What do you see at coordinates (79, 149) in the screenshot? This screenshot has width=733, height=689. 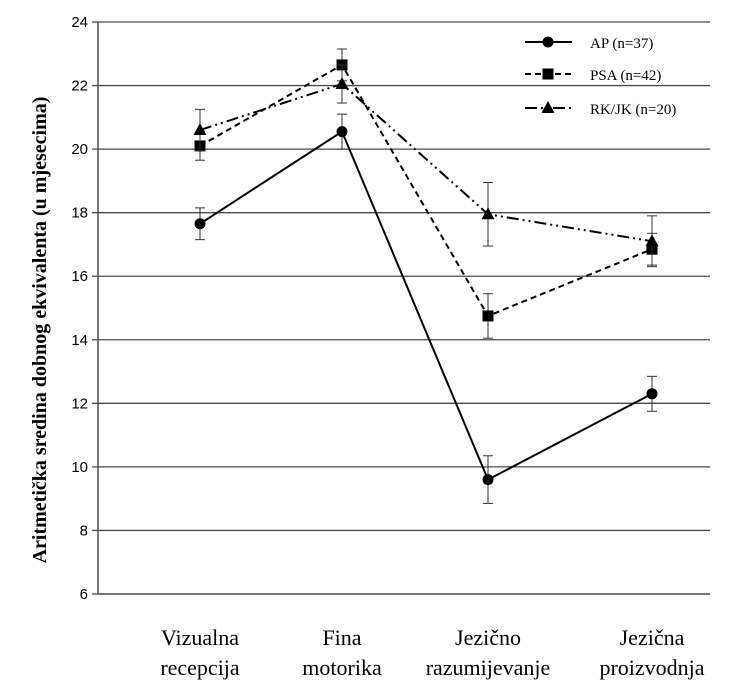 I see `y-tick-label-20: 20` at bounding box center [79, 149].